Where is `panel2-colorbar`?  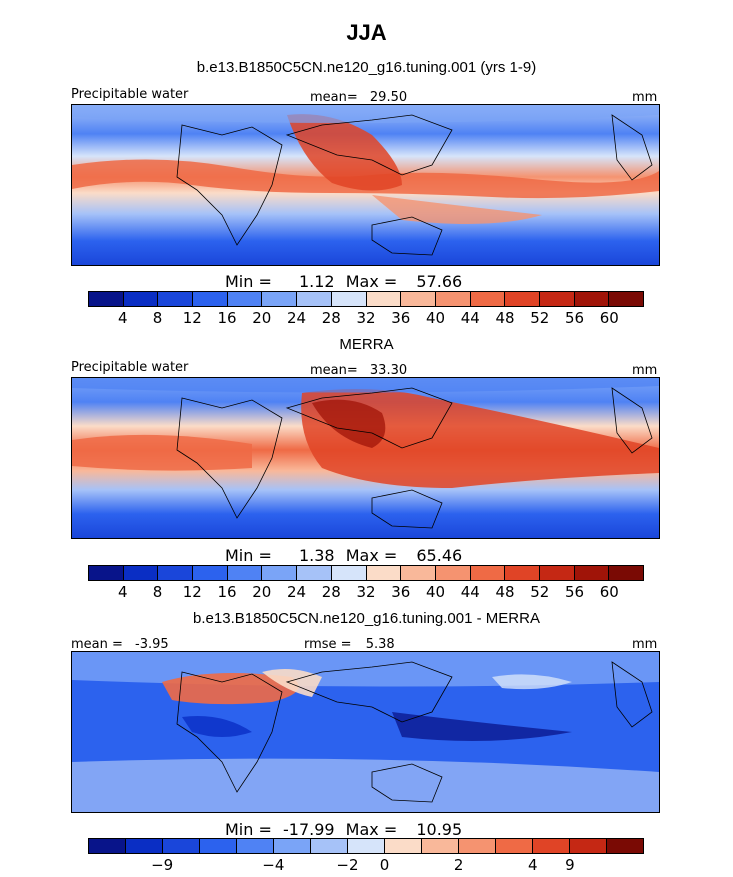 panel2-colorbar is located at coordinates (366, 573).